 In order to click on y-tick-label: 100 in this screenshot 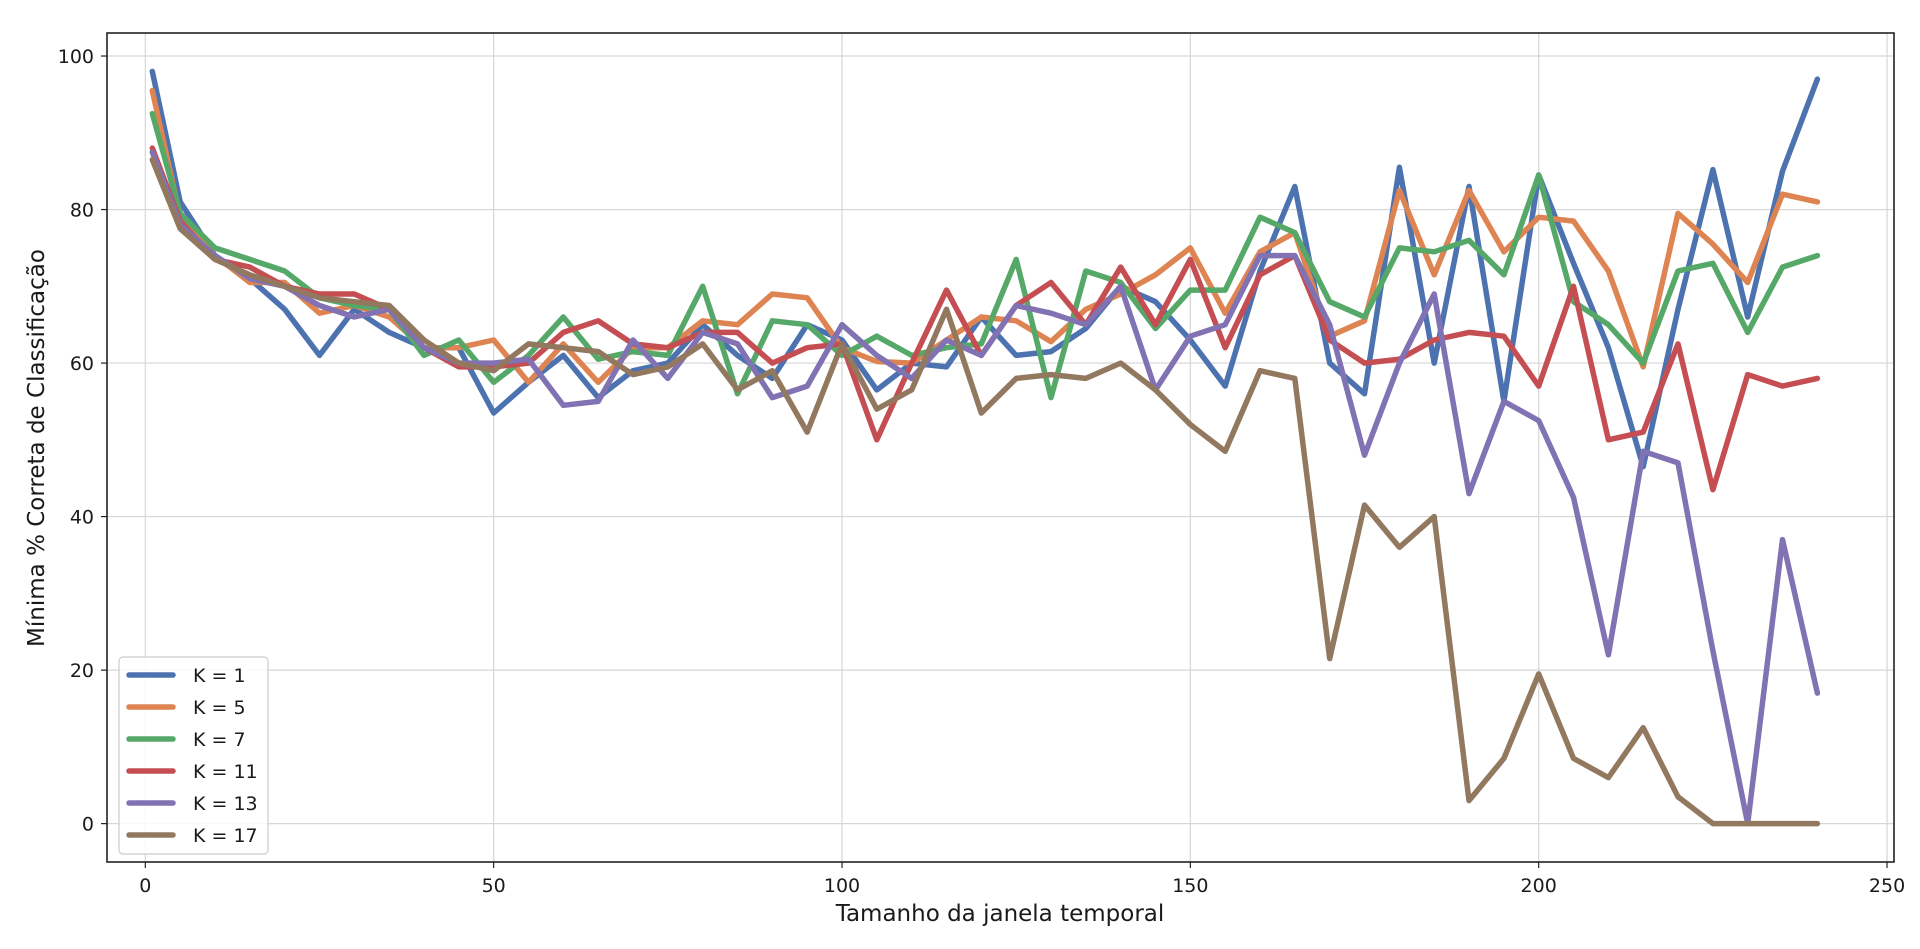, I will do `click(76, 57)`.